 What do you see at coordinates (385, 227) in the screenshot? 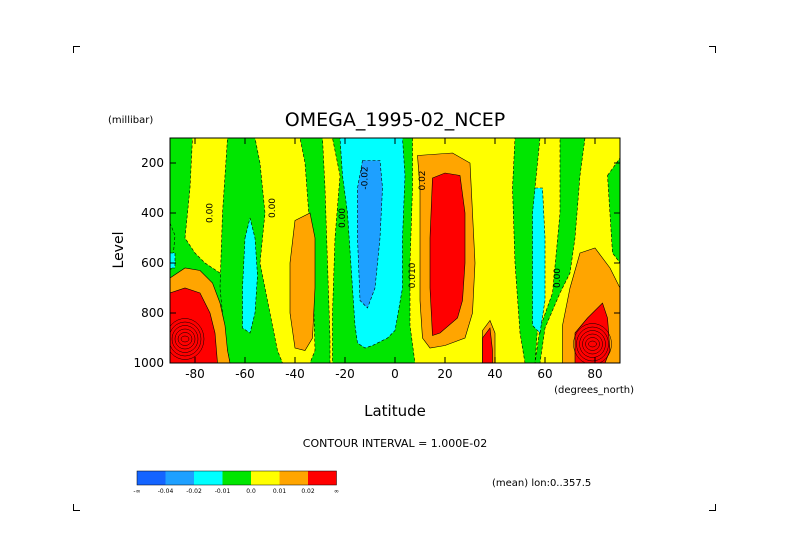
I see `contour-labels: 0.00 0.00 0.00 -0.02 0.02 0.010 0.00` at bounding box center [385, 227].